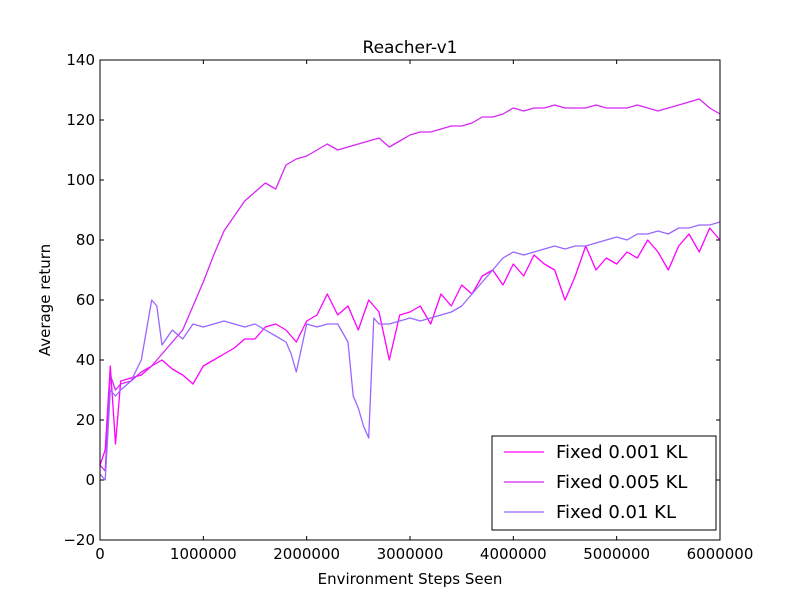 This screenshot has width=800, height=605. What do you see at coordinates (100, 554) in the screenshot?
I see `x-tick-label: 0` at bounding box center [100, 554].